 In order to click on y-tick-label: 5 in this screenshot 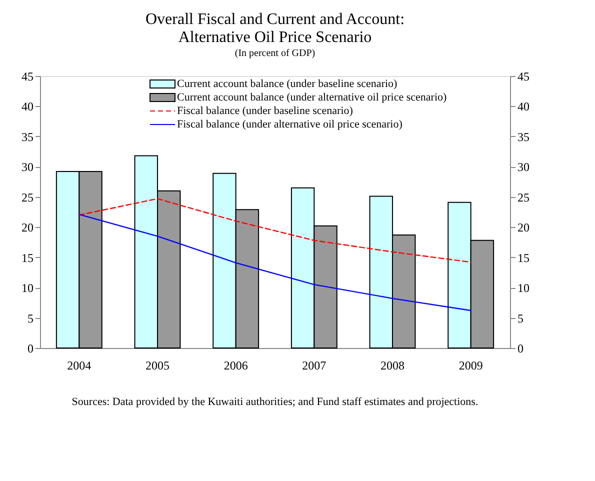, I will do `click(31, 318)`.